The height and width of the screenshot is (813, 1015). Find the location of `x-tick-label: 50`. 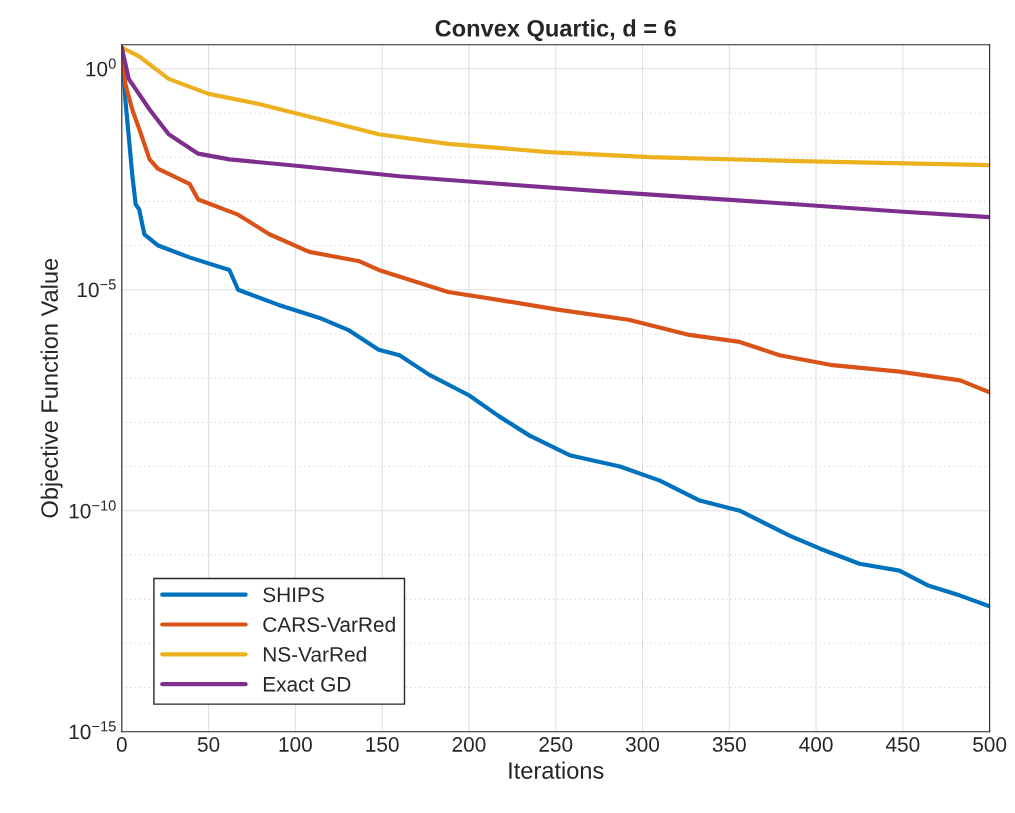

x-tick-label: 50 is located at coordinates (208, 744).